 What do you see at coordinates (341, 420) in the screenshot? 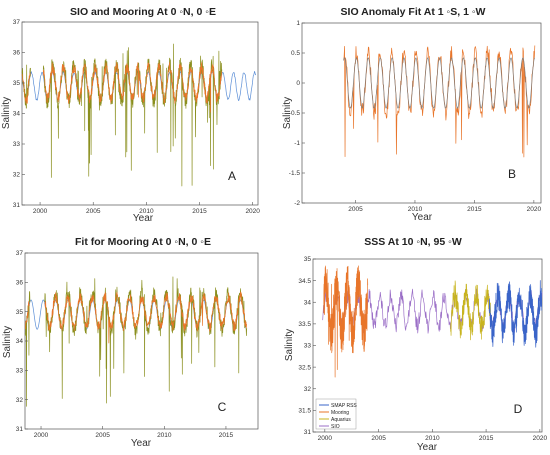
I see `legend-aquarius-label: Aquarius` at bounding box center [341, 420].